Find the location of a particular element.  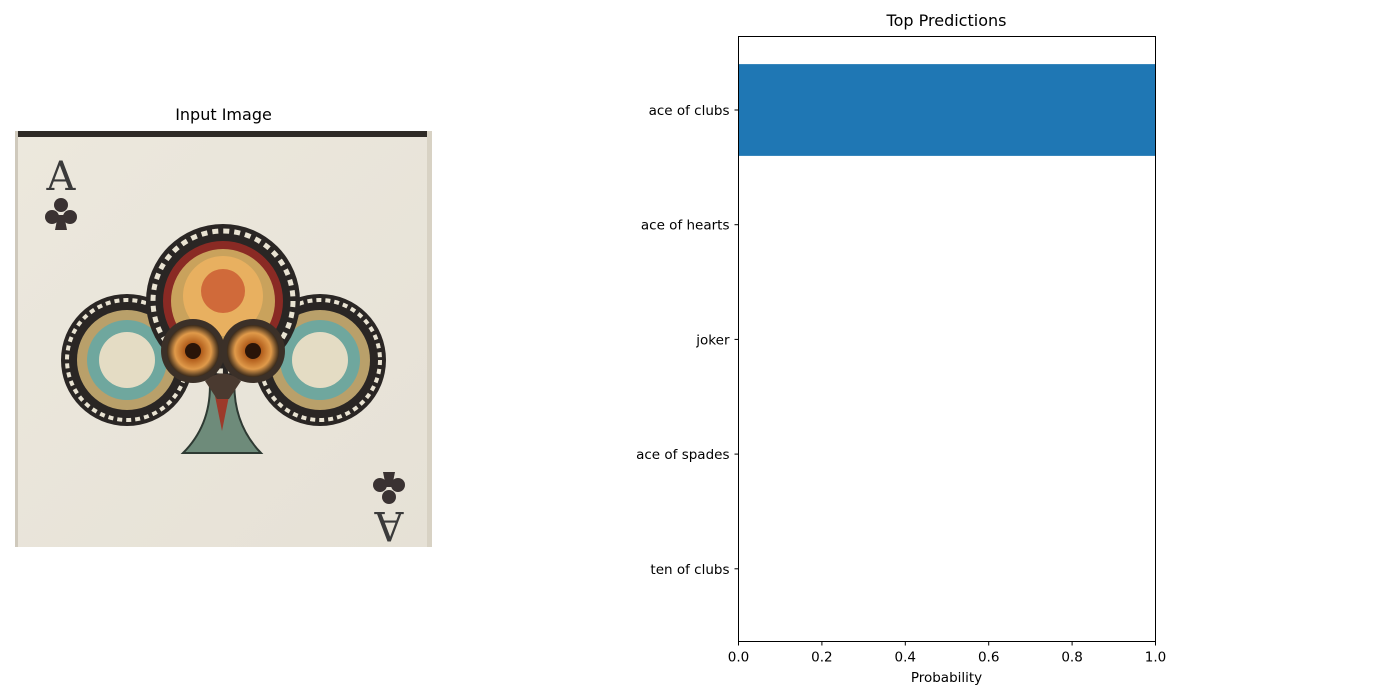

card-corner-top-left: A is located at coordinates (61, 192).